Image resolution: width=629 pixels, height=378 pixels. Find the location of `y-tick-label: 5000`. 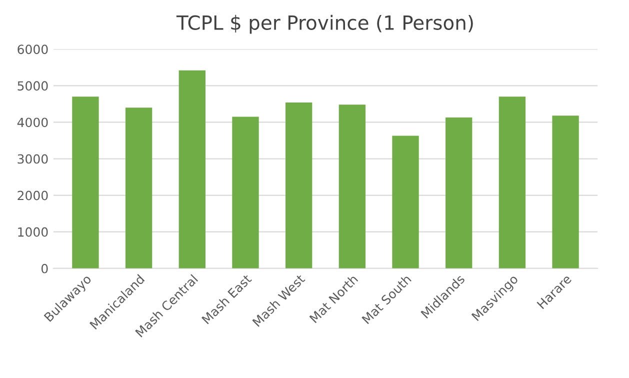

y-tick-label: 5000 is located at coordinates (33, 86).